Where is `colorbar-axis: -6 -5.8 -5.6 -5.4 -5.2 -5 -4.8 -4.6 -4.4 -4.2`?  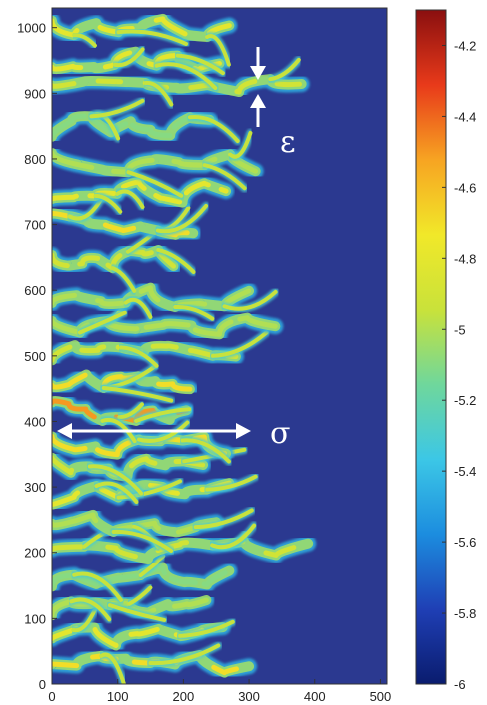 colorbar-axis: -6 -5.8 -5.6 -5.4 -5.2 -5 -4.8 -4.6 -4.4 -4.2 is located at coordinates (459, 365).